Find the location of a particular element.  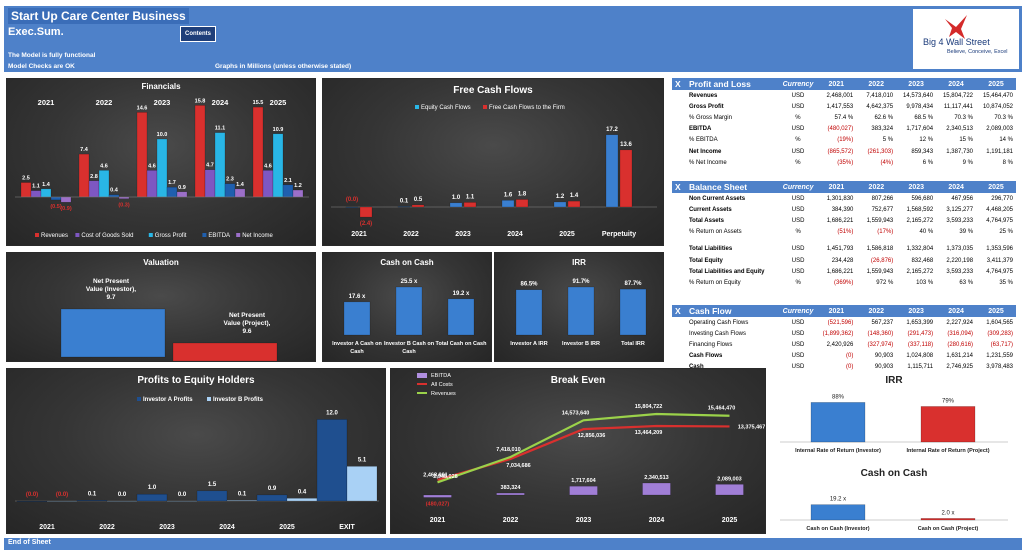

financials-data-label: 1.4 is located at coordinates (46, 185).